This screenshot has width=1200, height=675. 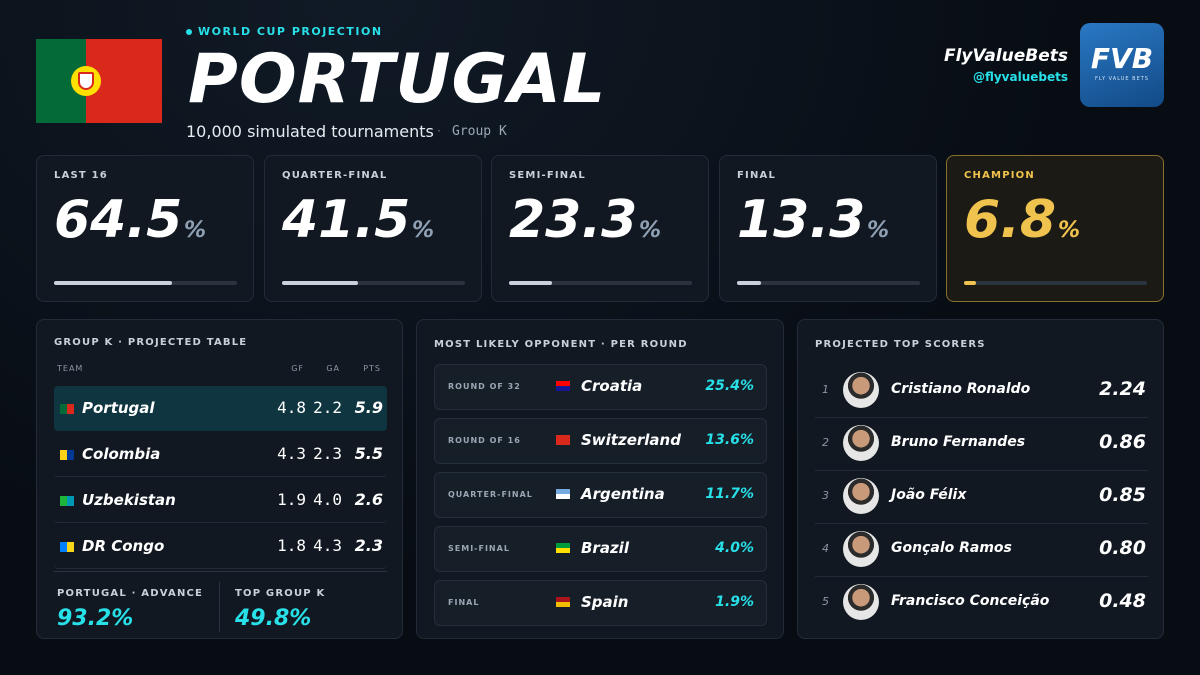 I want to click on opponent-prob: 25.4%, so click(x=729, y=386).